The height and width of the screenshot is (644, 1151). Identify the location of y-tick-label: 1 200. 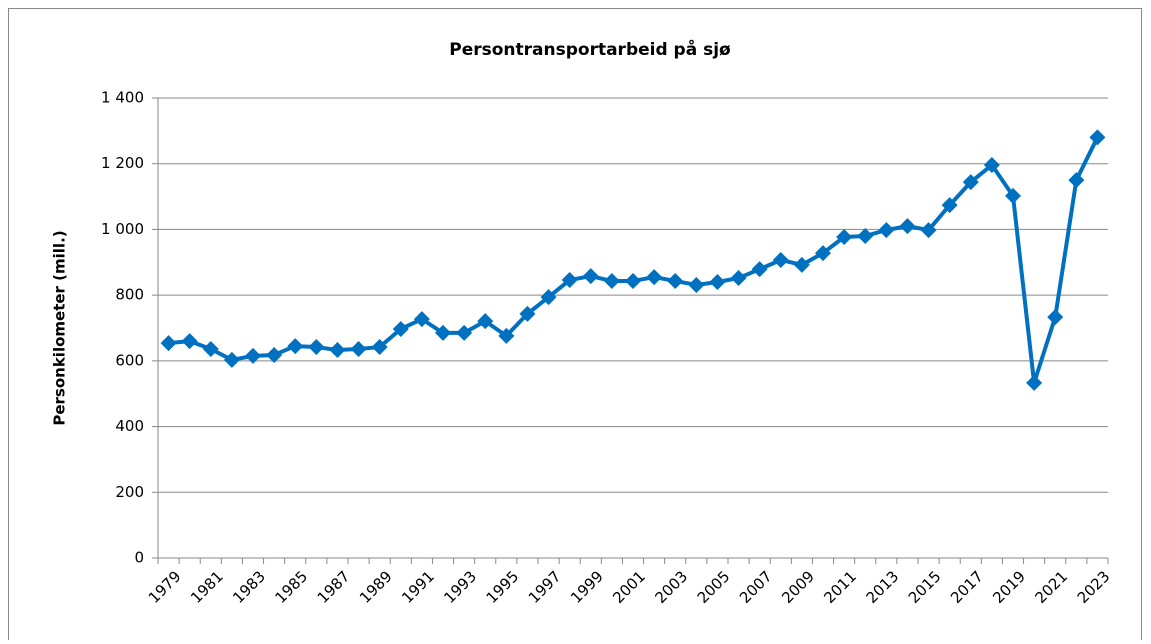
(122, 163).